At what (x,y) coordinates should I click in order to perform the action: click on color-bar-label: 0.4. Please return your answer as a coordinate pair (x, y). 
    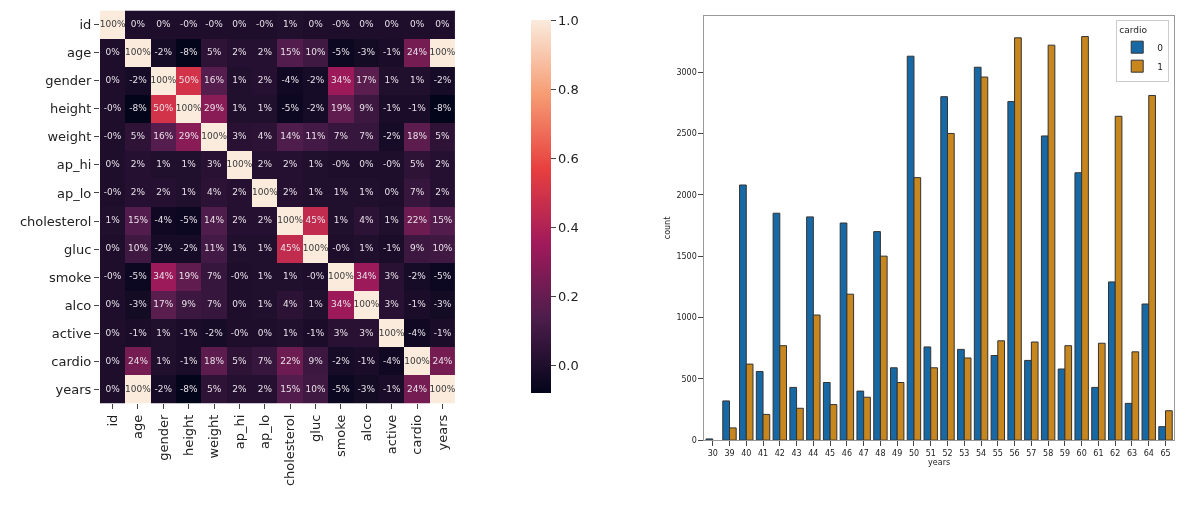
    Looking at the image, I should click on (568, 228).